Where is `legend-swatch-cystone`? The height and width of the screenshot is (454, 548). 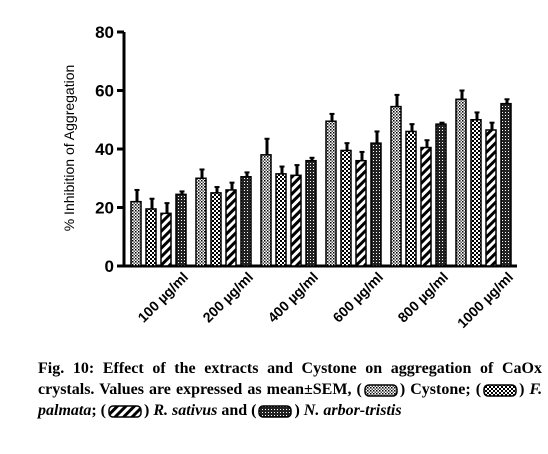 legend-swatch-cystone is located at coordinates (381, 390).